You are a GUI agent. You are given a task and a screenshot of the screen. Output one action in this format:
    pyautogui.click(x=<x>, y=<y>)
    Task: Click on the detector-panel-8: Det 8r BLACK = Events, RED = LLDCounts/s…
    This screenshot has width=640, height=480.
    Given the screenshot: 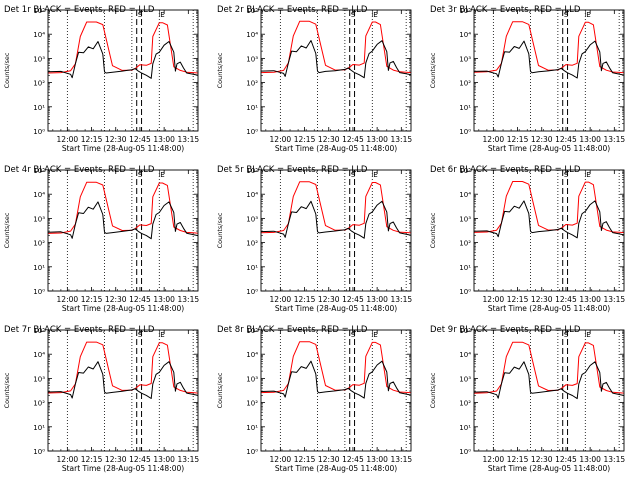 What is the action you would take?
    pyautogui.click(x=314, y=399)
    